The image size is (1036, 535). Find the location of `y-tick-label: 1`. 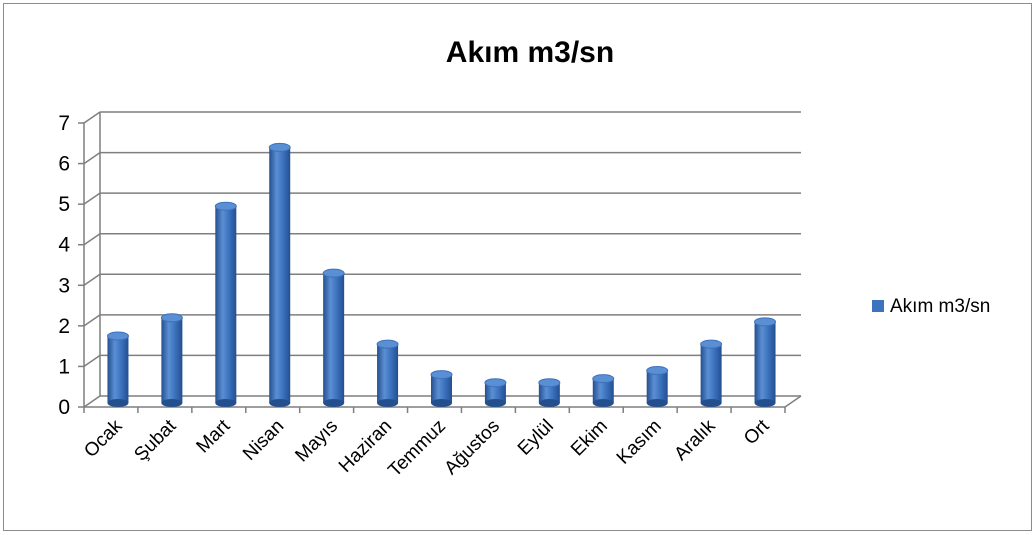

y-tick-label: 1 is located at coordinates (64, 366).